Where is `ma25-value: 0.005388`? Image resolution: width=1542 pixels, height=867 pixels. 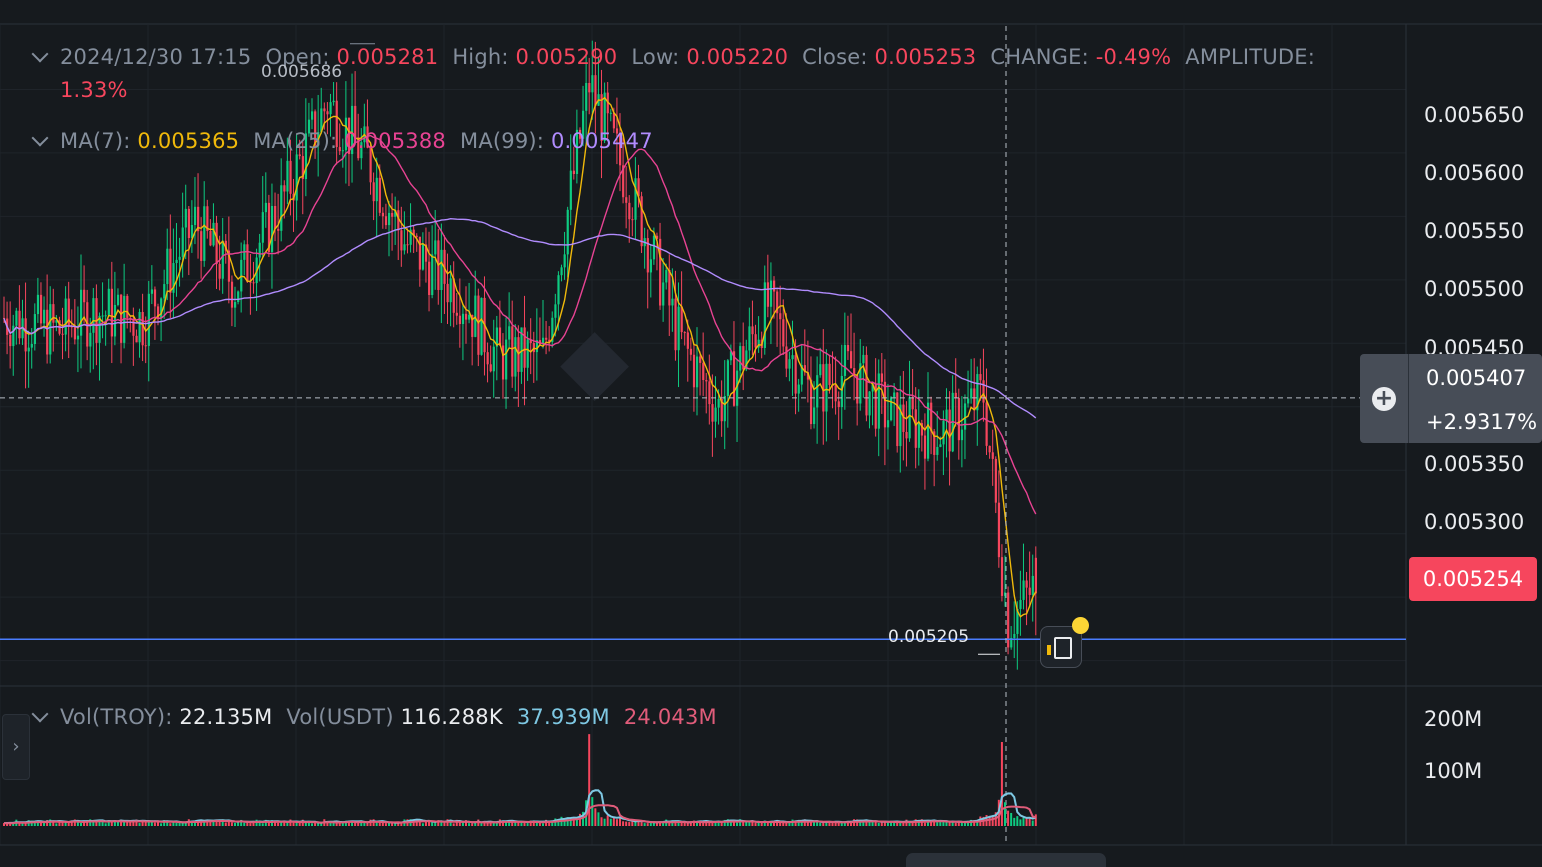 ma25-value: 0.005388 is located at coordinates (395, 141).